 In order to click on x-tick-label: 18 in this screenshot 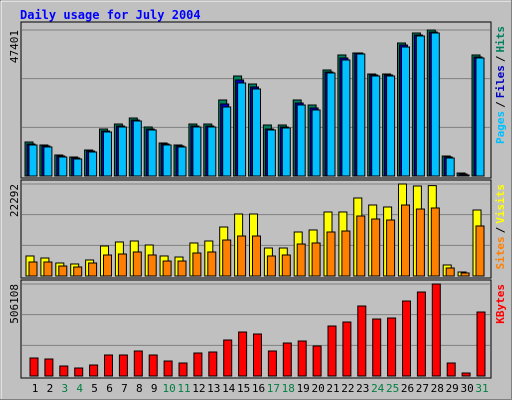, I will do `click(288, 388)`.